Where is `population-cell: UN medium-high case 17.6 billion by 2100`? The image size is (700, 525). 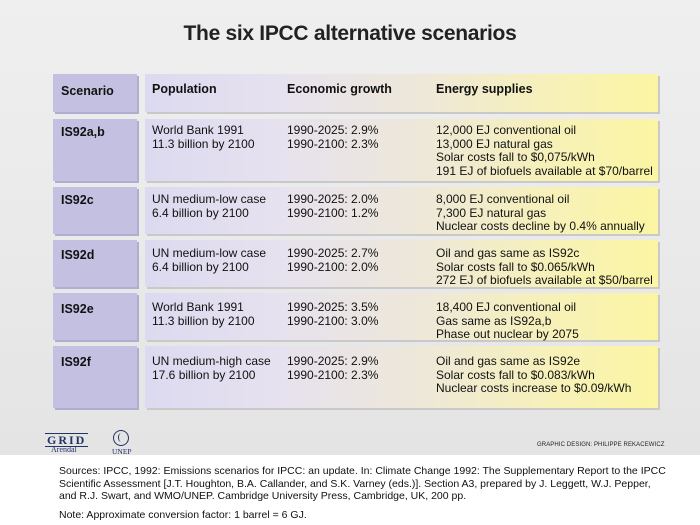 population-cell: UN medium-high case 17.6 billion by 2100 is located at coordinates (211, 368).